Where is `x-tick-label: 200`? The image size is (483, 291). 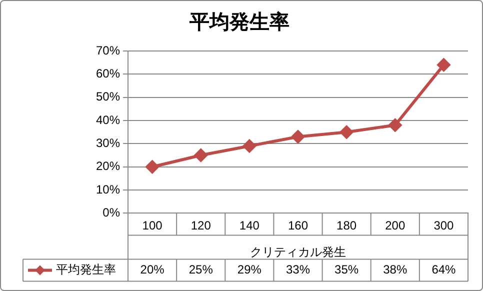 x-tick-label: 200 is located at coordinates (395, 225).